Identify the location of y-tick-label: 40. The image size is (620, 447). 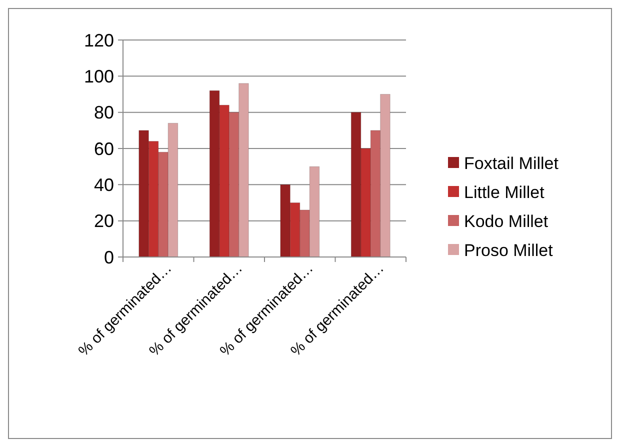
(104, 184).